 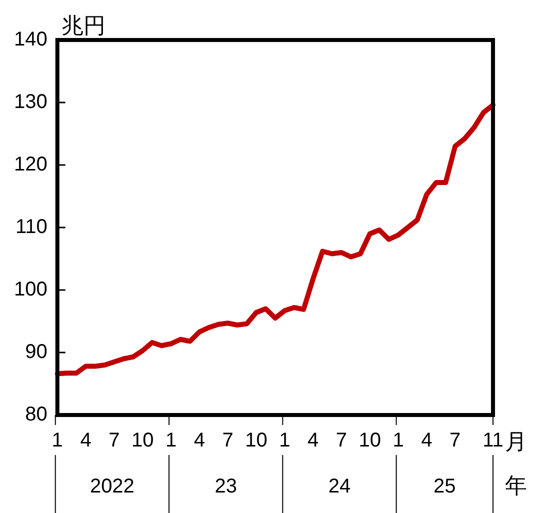 What do you see at coordinates (225, 487) in the screenshot?
I see `text: 23` at bounding box center [225, 487].